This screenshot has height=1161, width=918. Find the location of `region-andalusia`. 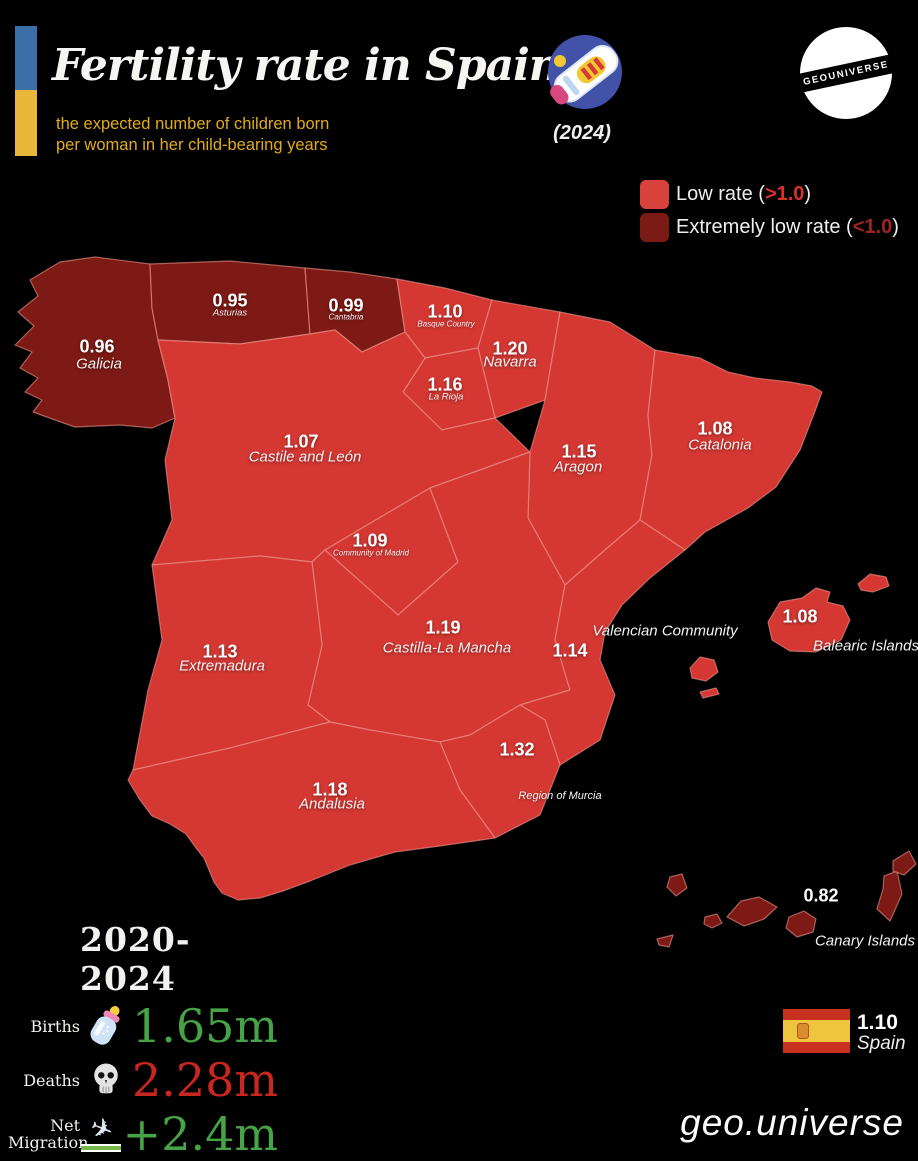

region-andalusia is located at coordinates (311, 811).